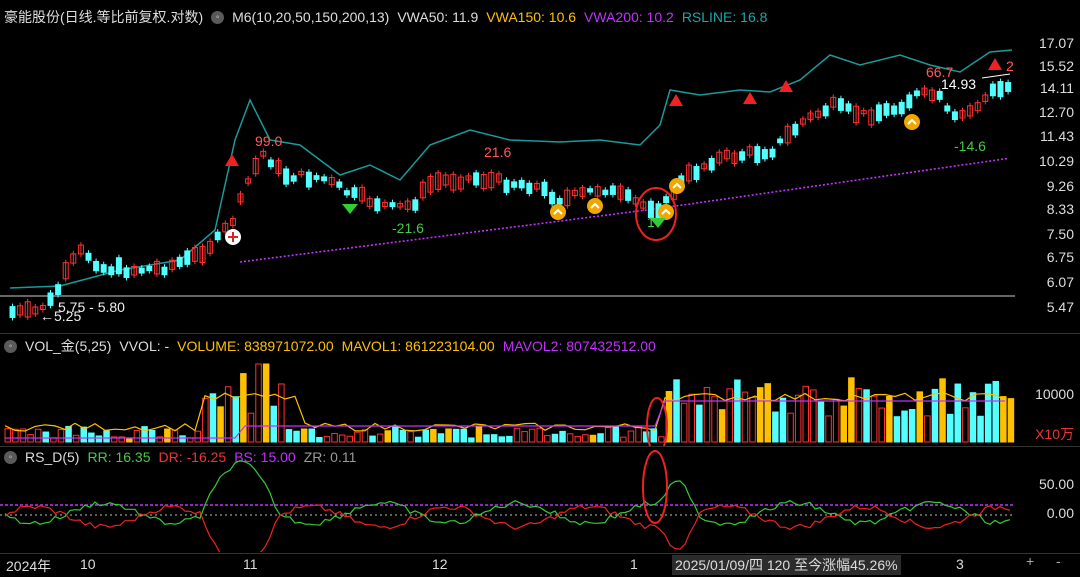 Image resolution: width=1080 pixels, height=577 pixels. What do you see at coordinates (1060, 307) in the screenshot?
I see `y-tick: 5.47` at bounding box center [1060, 307].